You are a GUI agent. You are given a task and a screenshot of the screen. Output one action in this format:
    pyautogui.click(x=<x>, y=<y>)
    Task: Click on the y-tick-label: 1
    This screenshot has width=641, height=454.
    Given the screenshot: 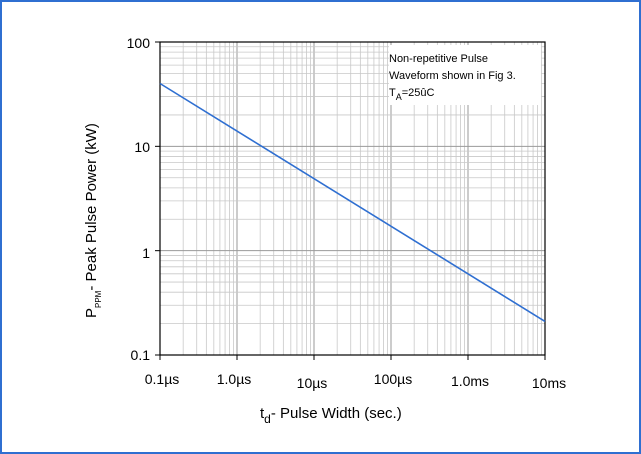 What is the action you would take?
    pyautogui.click(x=146, y=253)
    